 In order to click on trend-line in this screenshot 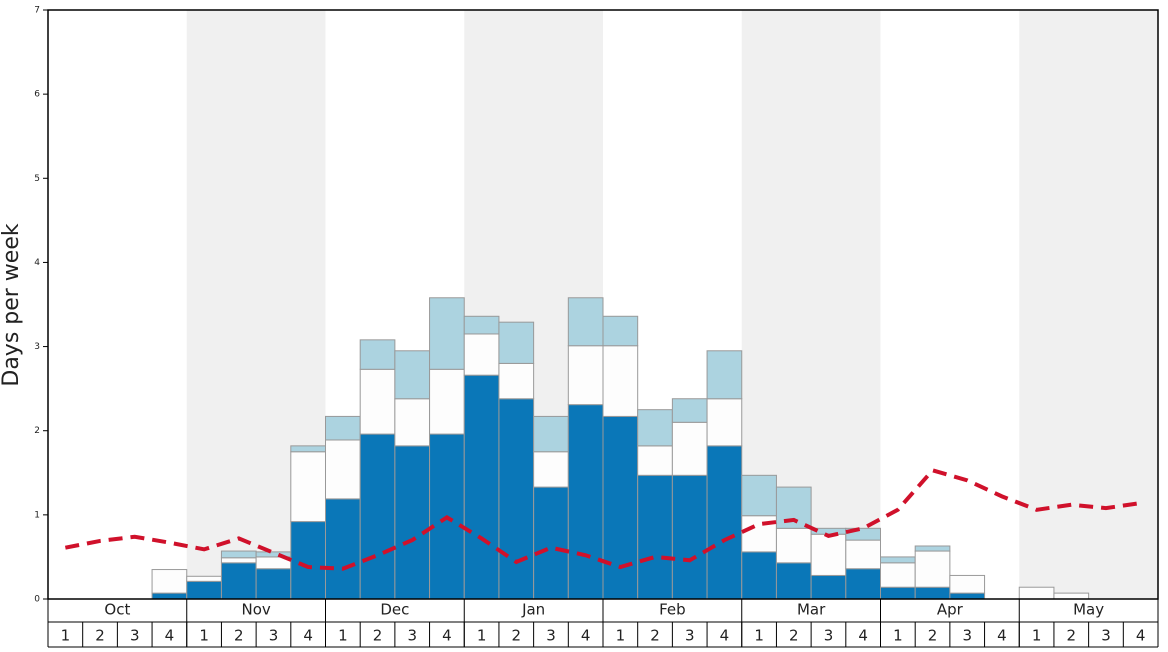, I will do `click(602, 519)`.